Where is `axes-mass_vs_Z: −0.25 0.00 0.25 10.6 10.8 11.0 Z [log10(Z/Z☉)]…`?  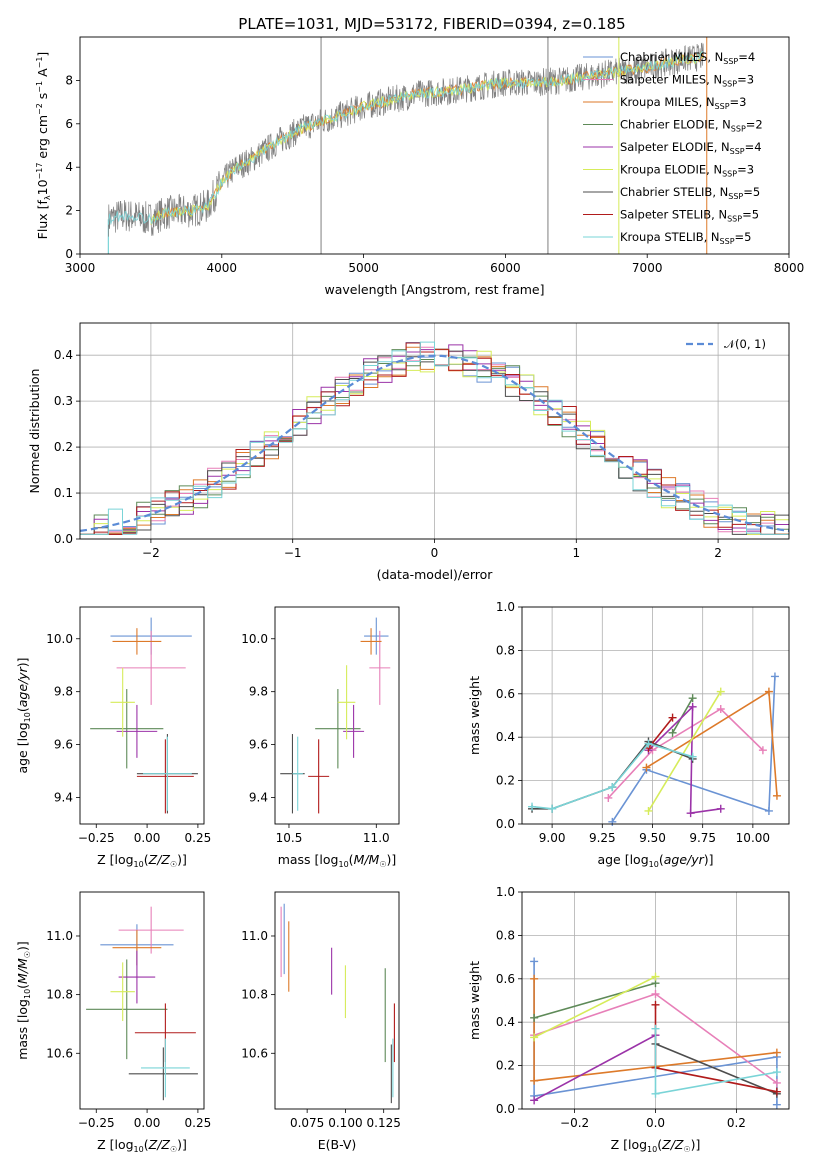 axes-mass_vs_Z: −0.25 0.00 0.25 10.6 10.8 11.0 Z [log10(Z/Z☉)]… is located at coordinates (113, 1022).